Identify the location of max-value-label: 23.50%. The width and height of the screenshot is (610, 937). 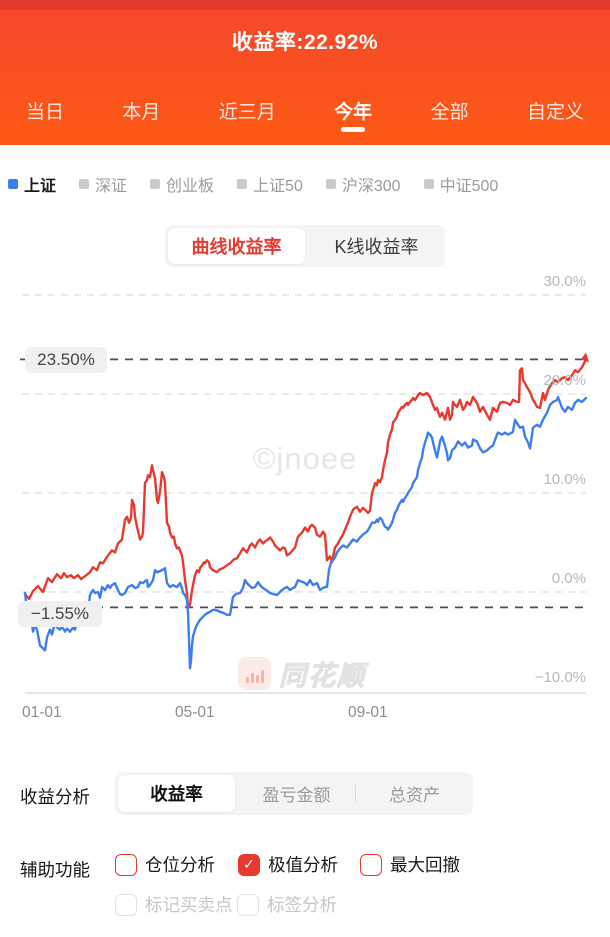
(66, 360).